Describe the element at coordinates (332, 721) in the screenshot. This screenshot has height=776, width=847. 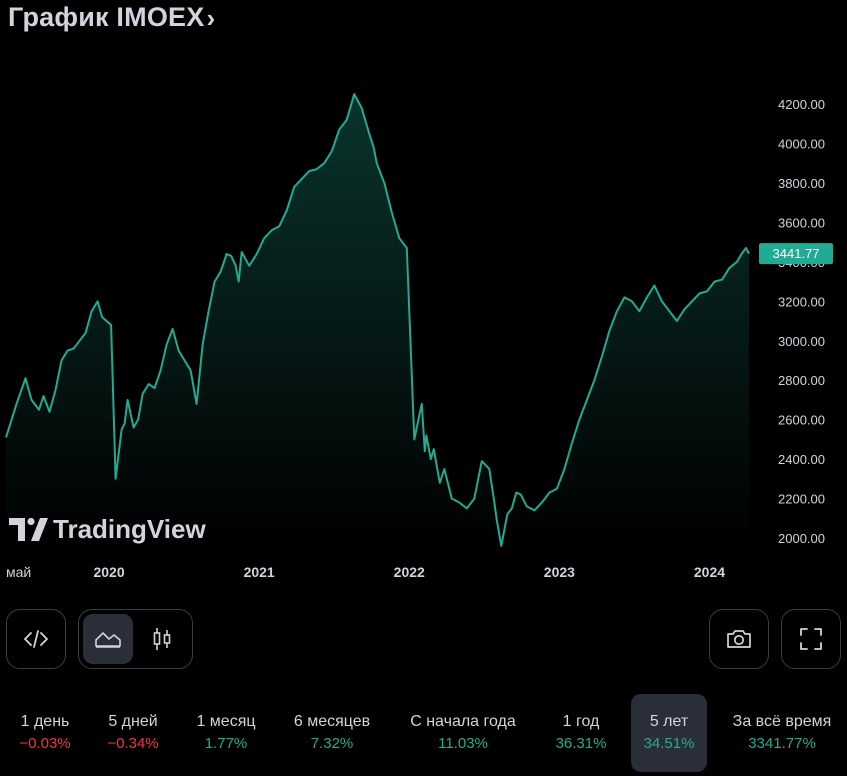
I see `range-label: 6 месяцев` at that location.